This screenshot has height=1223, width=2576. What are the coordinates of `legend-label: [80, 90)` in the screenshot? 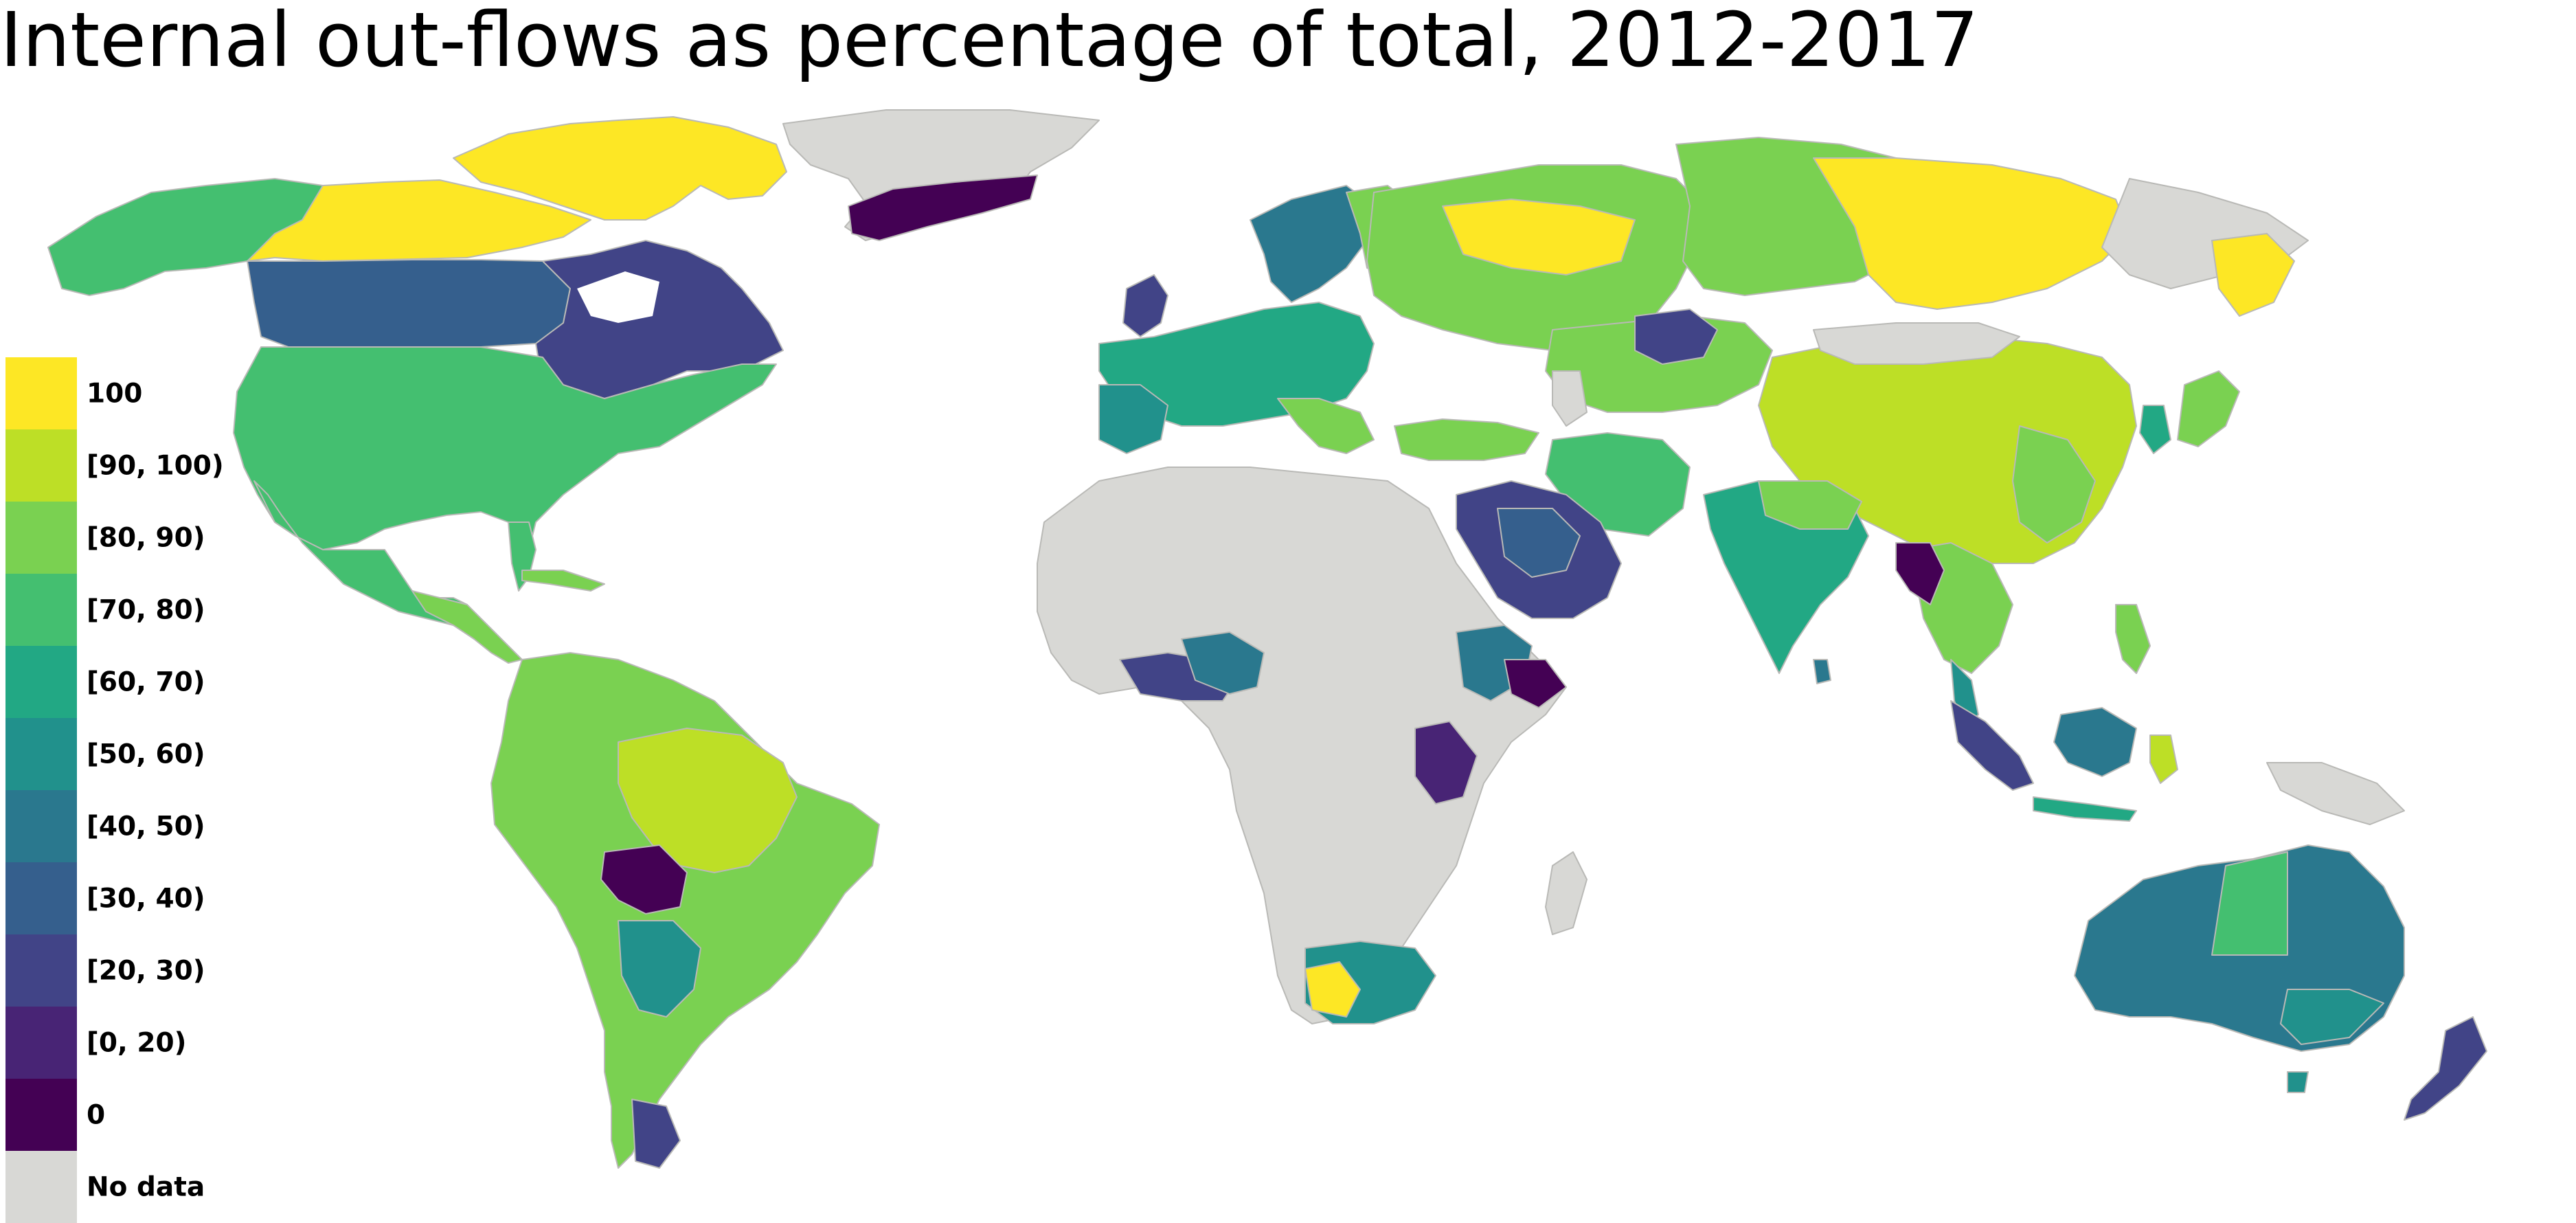 It's located at (146, 537).